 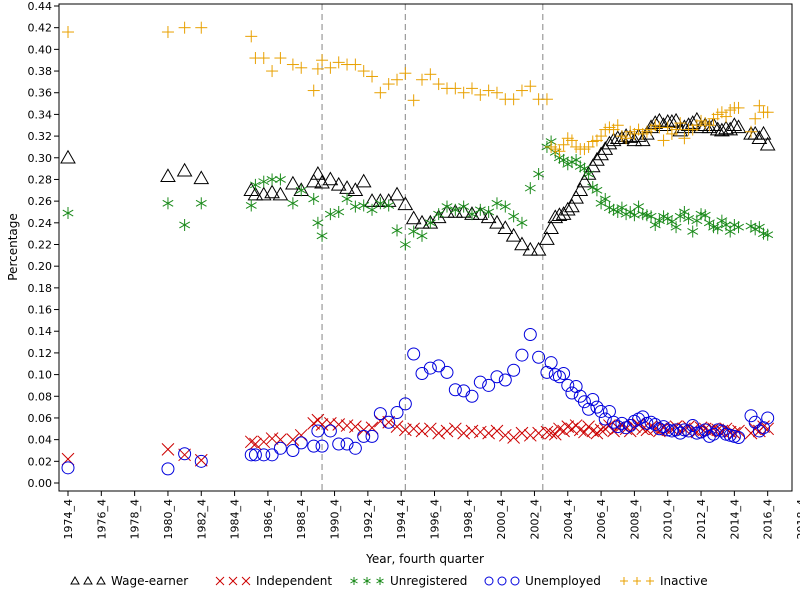 What do you see at coordinates (268, 519) in the screenshot?
I see `x-tick-label: 1986_4` at bounding box center [268, 519].